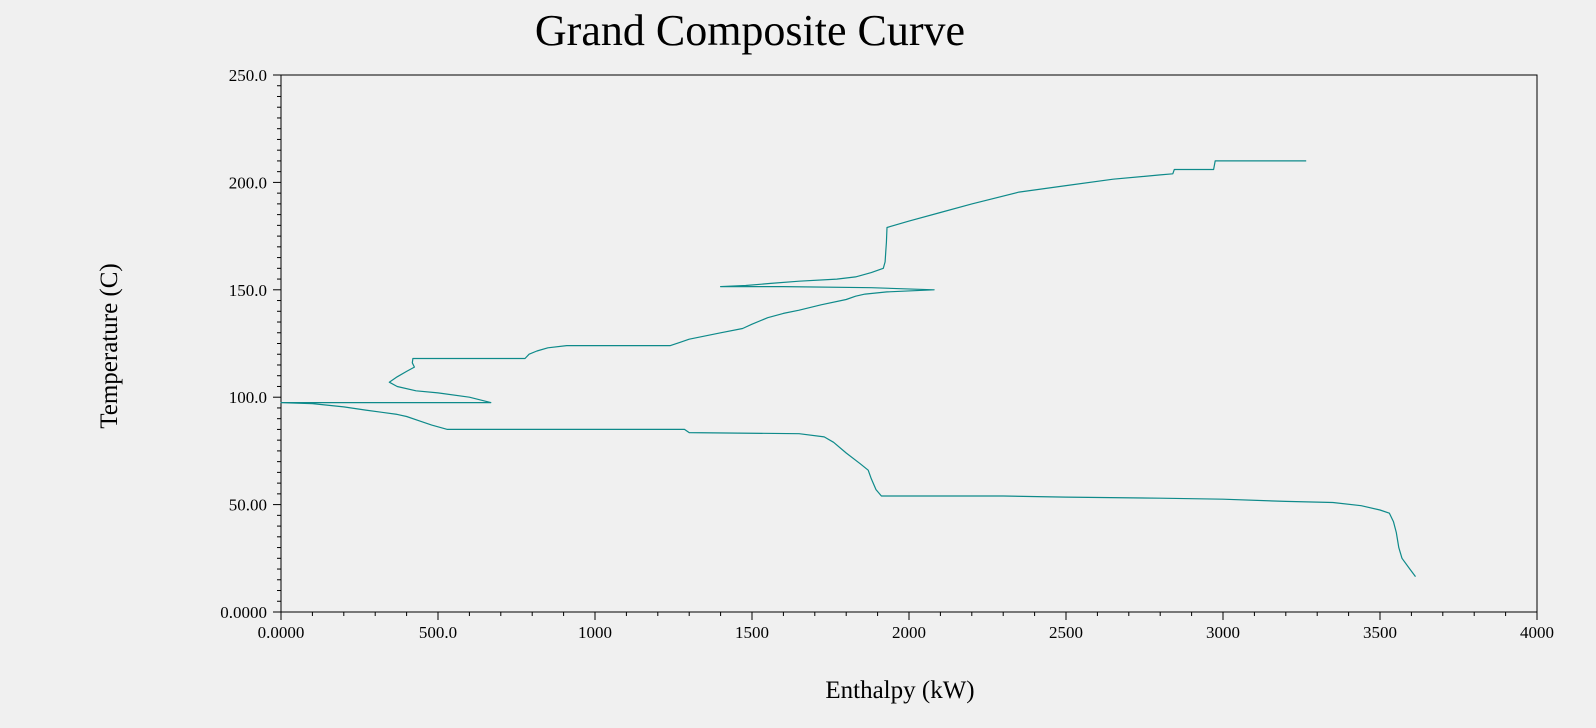 The height and width of the screenshot is (728, 1596). Describe the element at coordinates (752, 632) in the screenshot. I see `x-tick-label: 1500` at that location.